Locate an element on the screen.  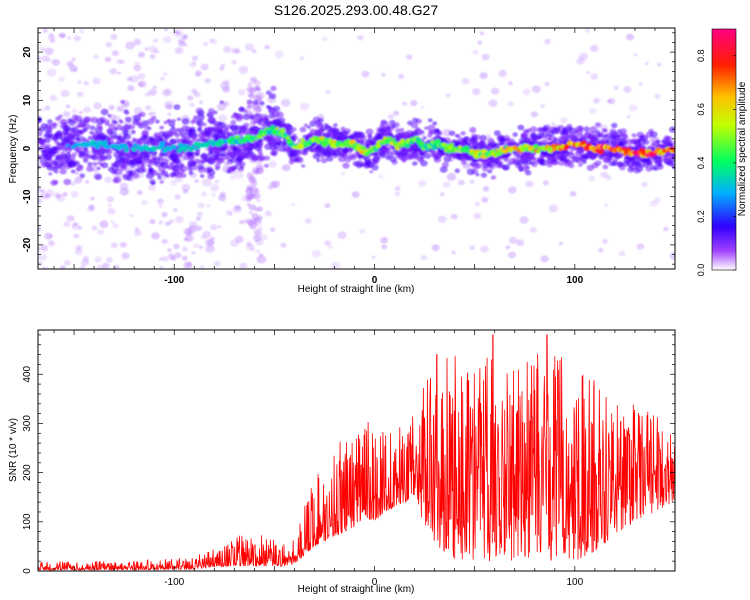
y-tick-label: 0 is located at coordinates (27, 571).